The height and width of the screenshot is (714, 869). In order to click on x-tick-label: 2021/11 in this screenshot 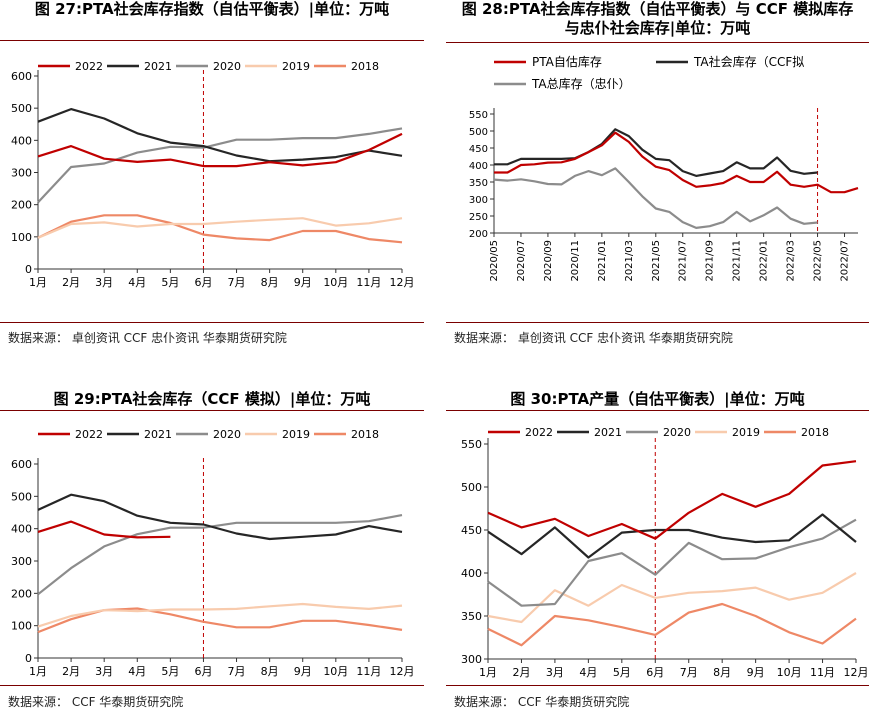, I will do `click(737, 261)`.